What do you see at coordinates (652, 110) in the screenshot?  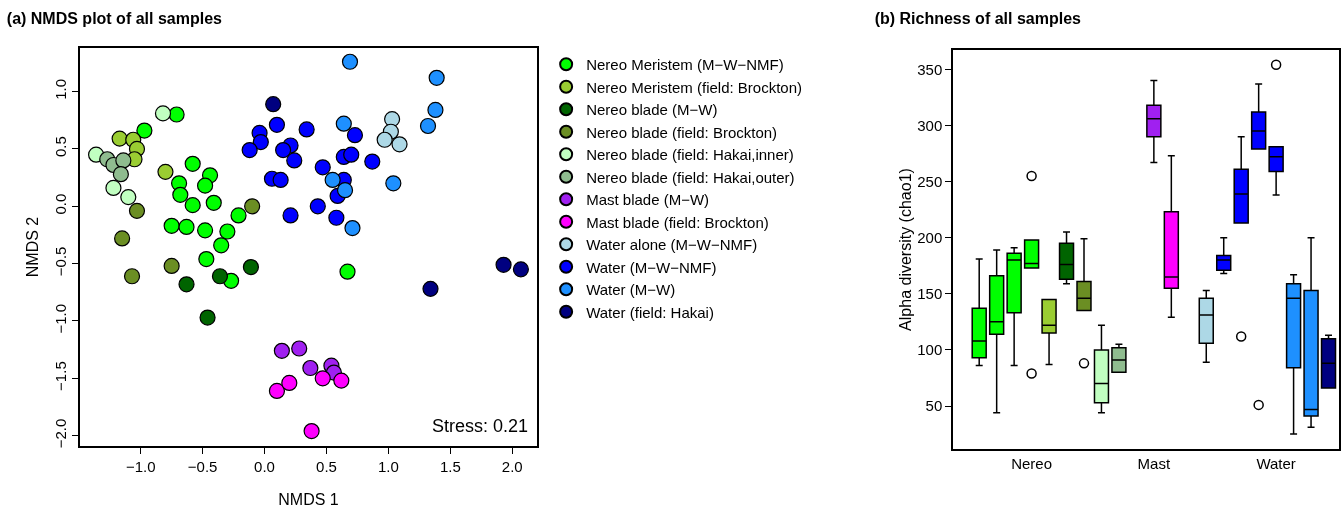 I see `legend-label: Nereo blade (M−W)` at bounding box center [652, 110].